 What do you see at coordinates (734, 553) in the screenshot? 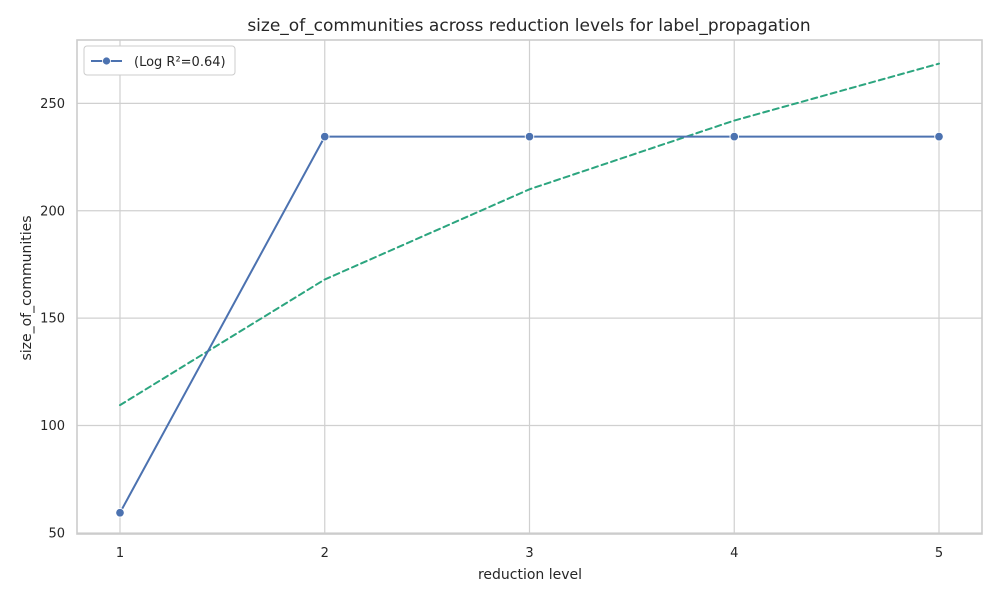
I see `x-tick-label: 4` at bounding box center [734, 553].